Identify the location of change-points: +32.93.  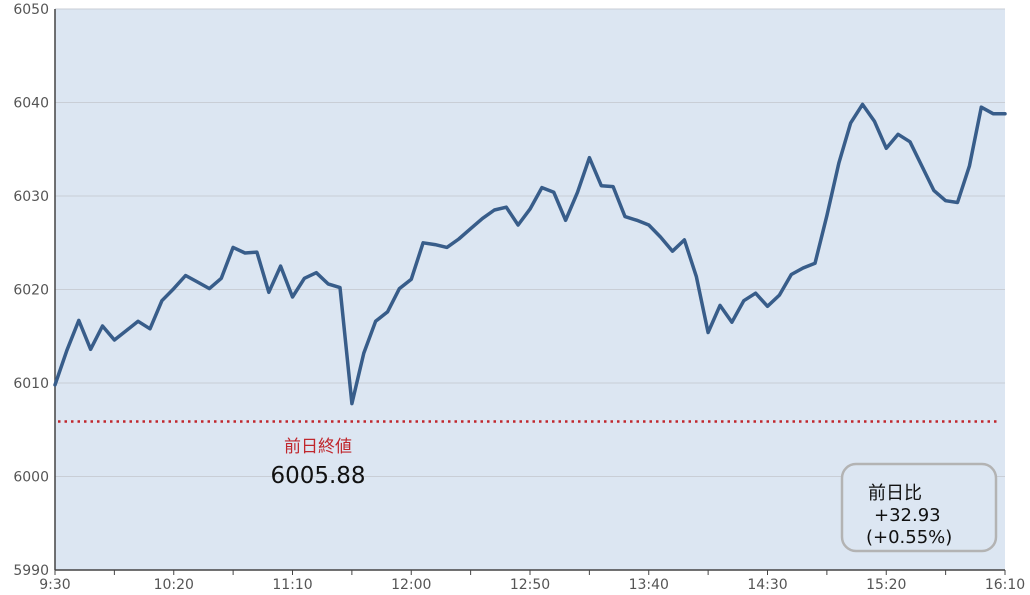
(907, 515).